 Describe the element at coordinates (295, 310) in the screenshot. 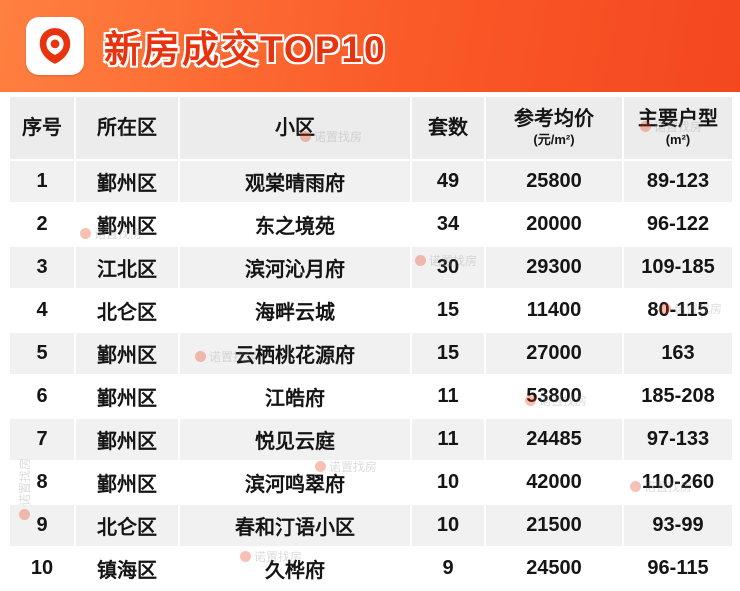

I see `community-cell: 海畔云城` at that location.